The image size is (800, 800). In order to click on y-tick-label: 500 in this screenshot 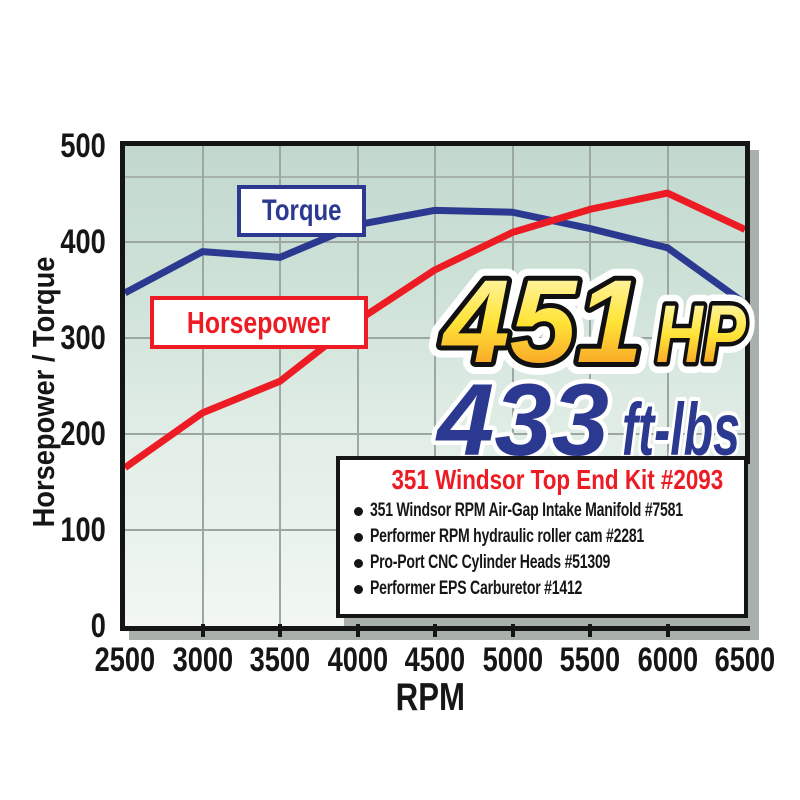, I will do `click(83, 146)`.